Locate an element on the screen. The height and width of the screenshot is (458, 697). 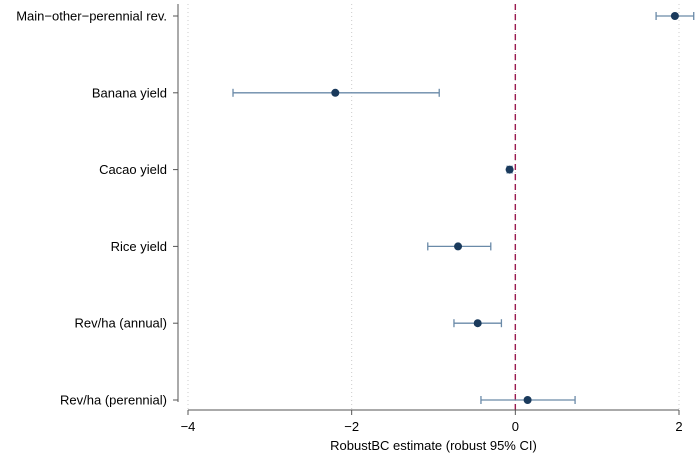
x-tick-labels: −4 −2 0 2 is located at coordinates (432, 426).